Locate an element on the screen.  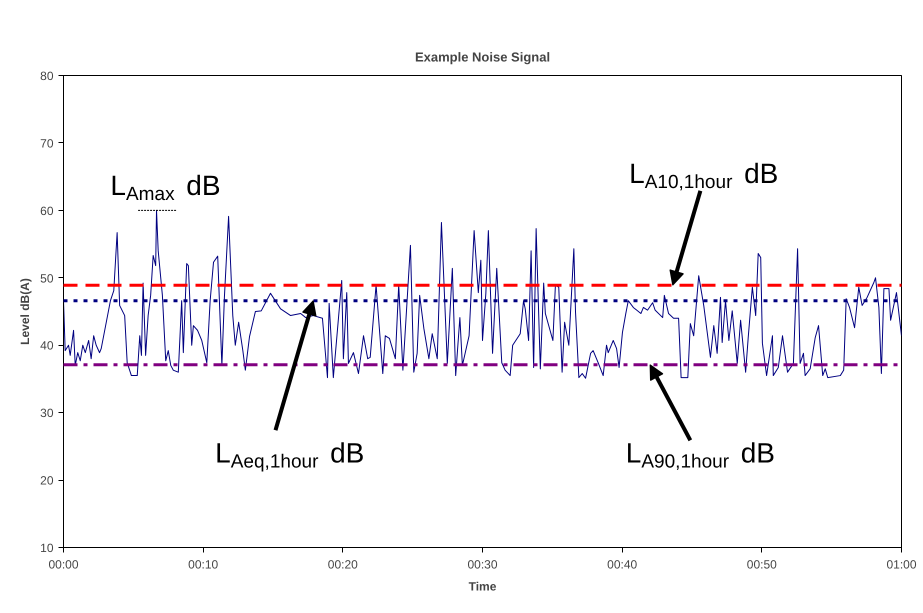
y-tick-label: 50 is located at coordinates (47, 278).